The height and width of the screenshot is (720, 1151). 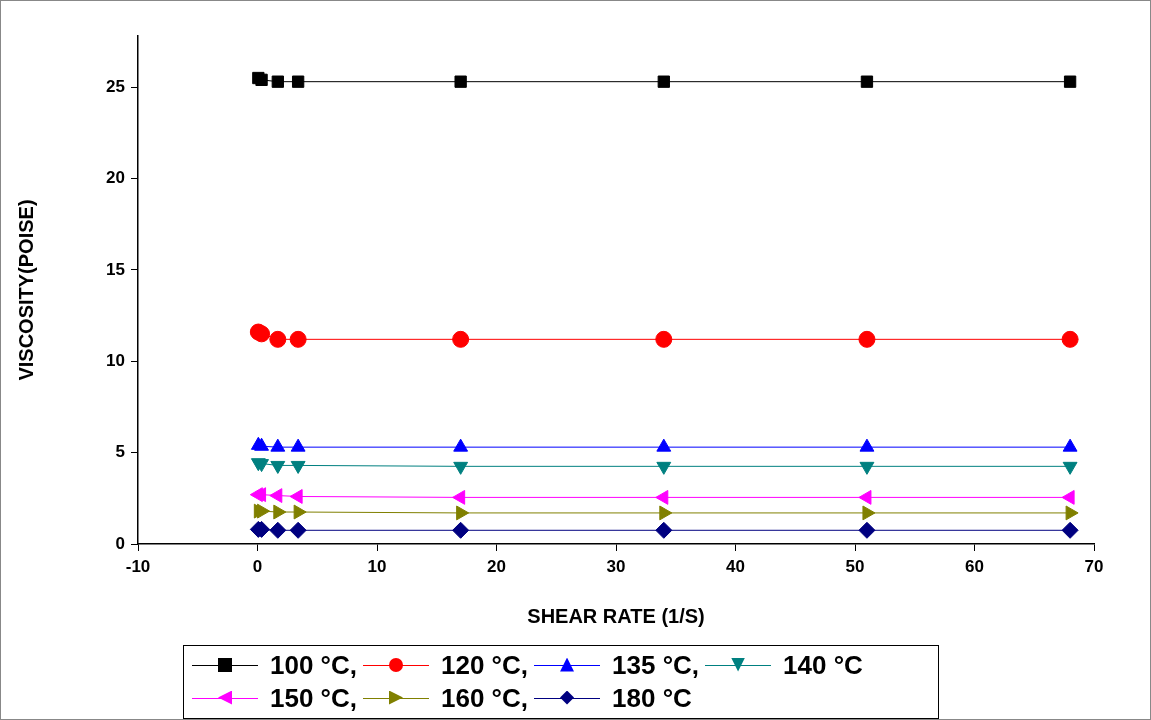 What do you see at coordinates (974, 566) in the screenshot?
I see `x-tick-label: 60` at bounding box center [974, 566].